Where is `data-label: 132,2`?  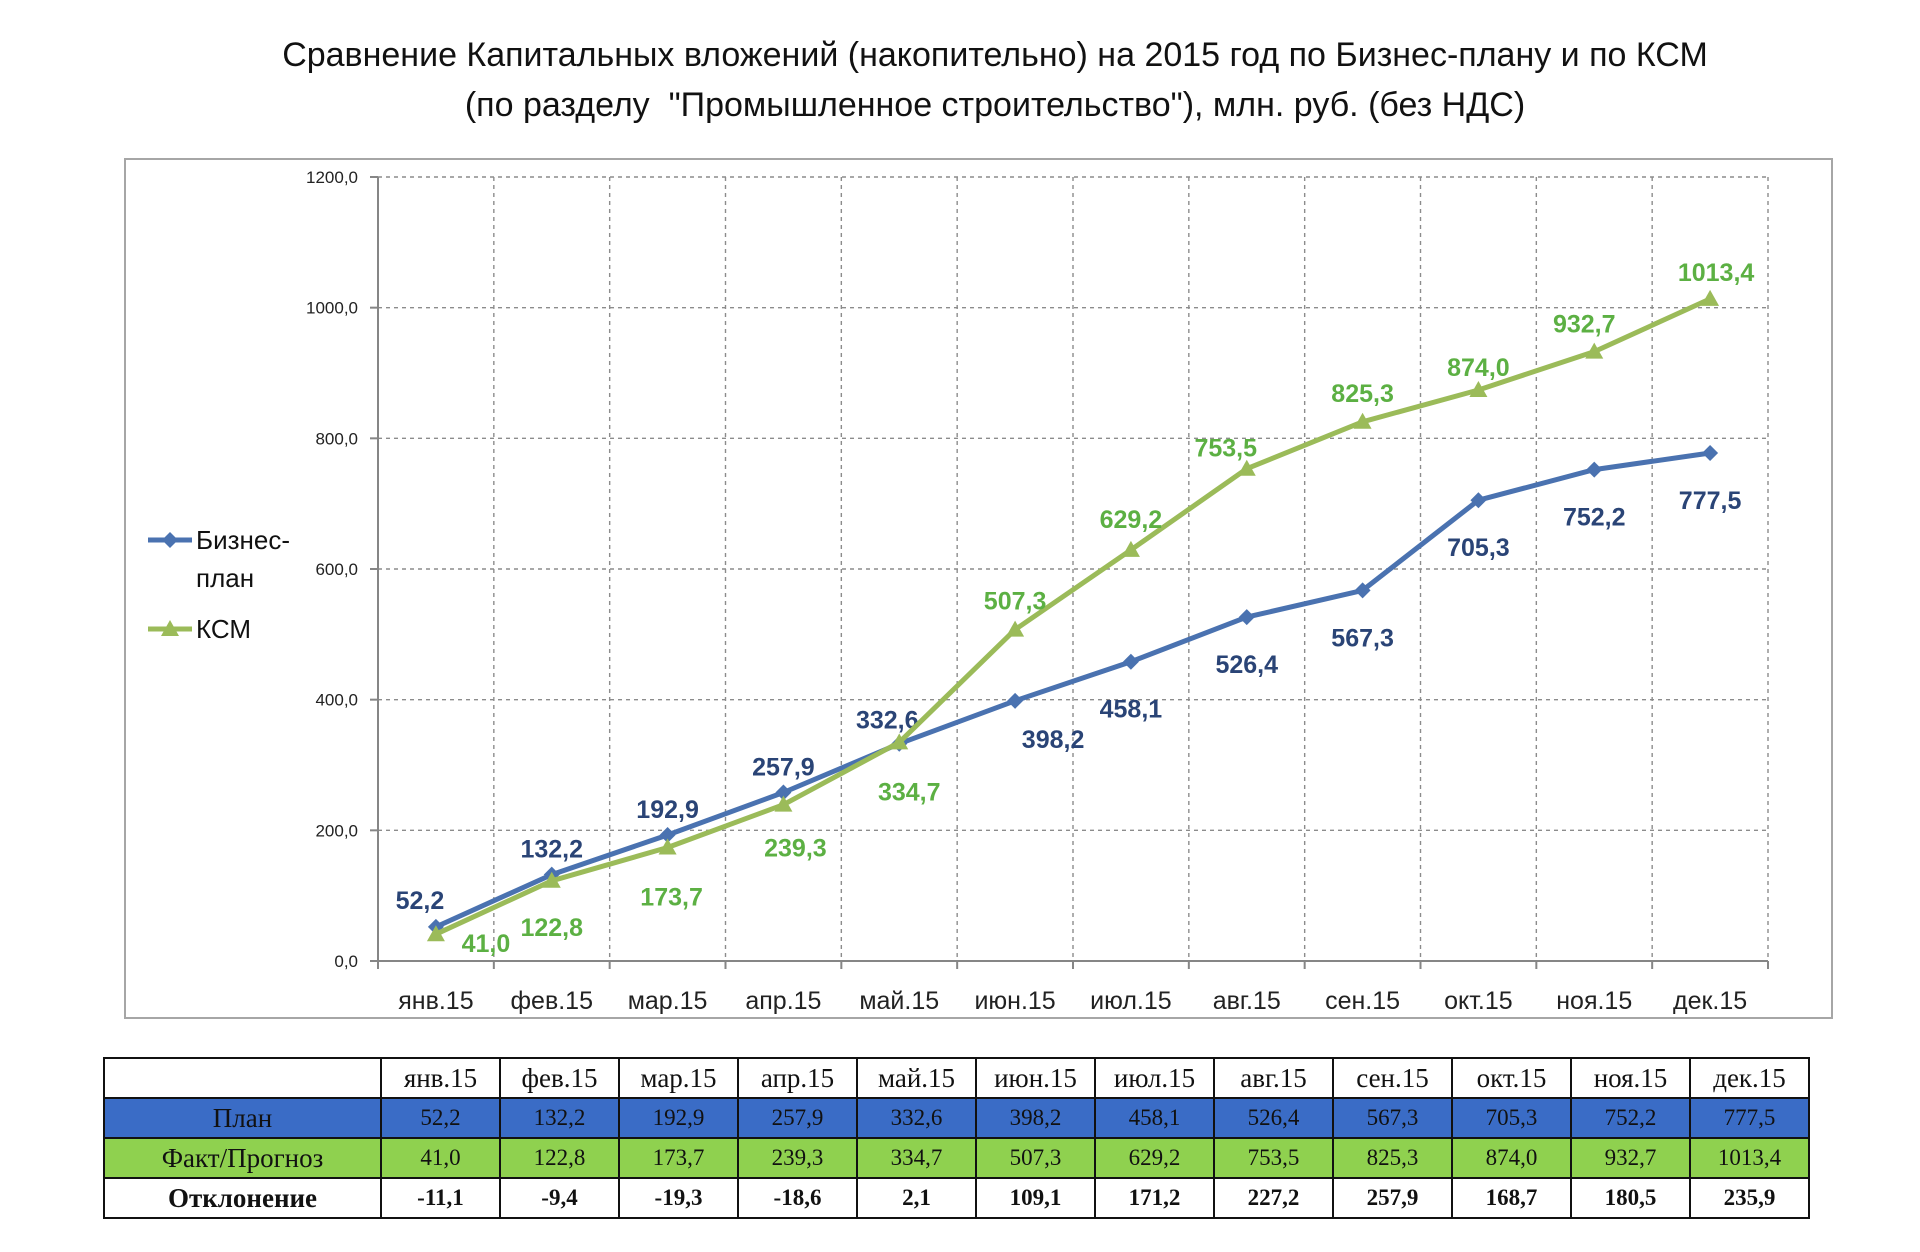
data-label: 132,2 is located at coordinates (551, 850).